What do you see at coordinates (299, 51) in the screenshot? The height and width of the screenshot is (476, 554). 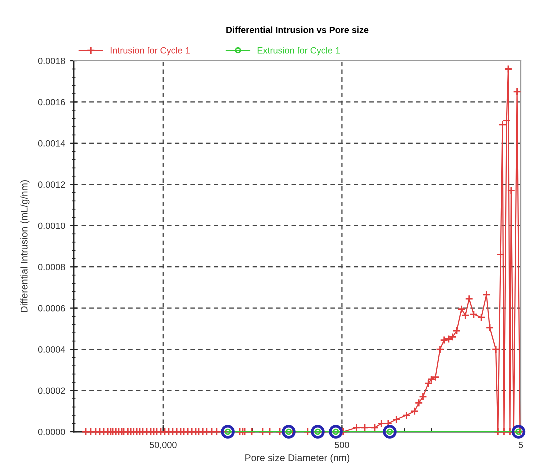 I see `legend-label: Extrusion for Cycle 1` at bounding box center [299, 51].